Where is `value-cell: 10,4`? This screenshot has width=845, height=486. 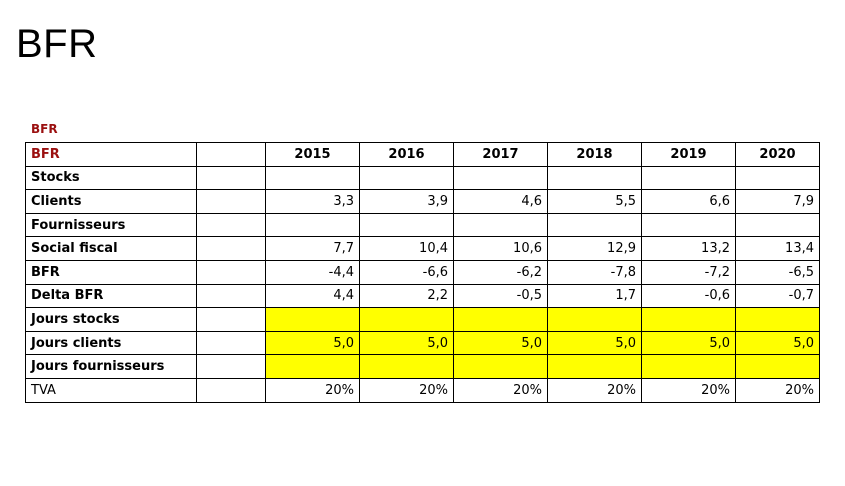
value-cell: 10,4 is located at coordinates (406, 248).